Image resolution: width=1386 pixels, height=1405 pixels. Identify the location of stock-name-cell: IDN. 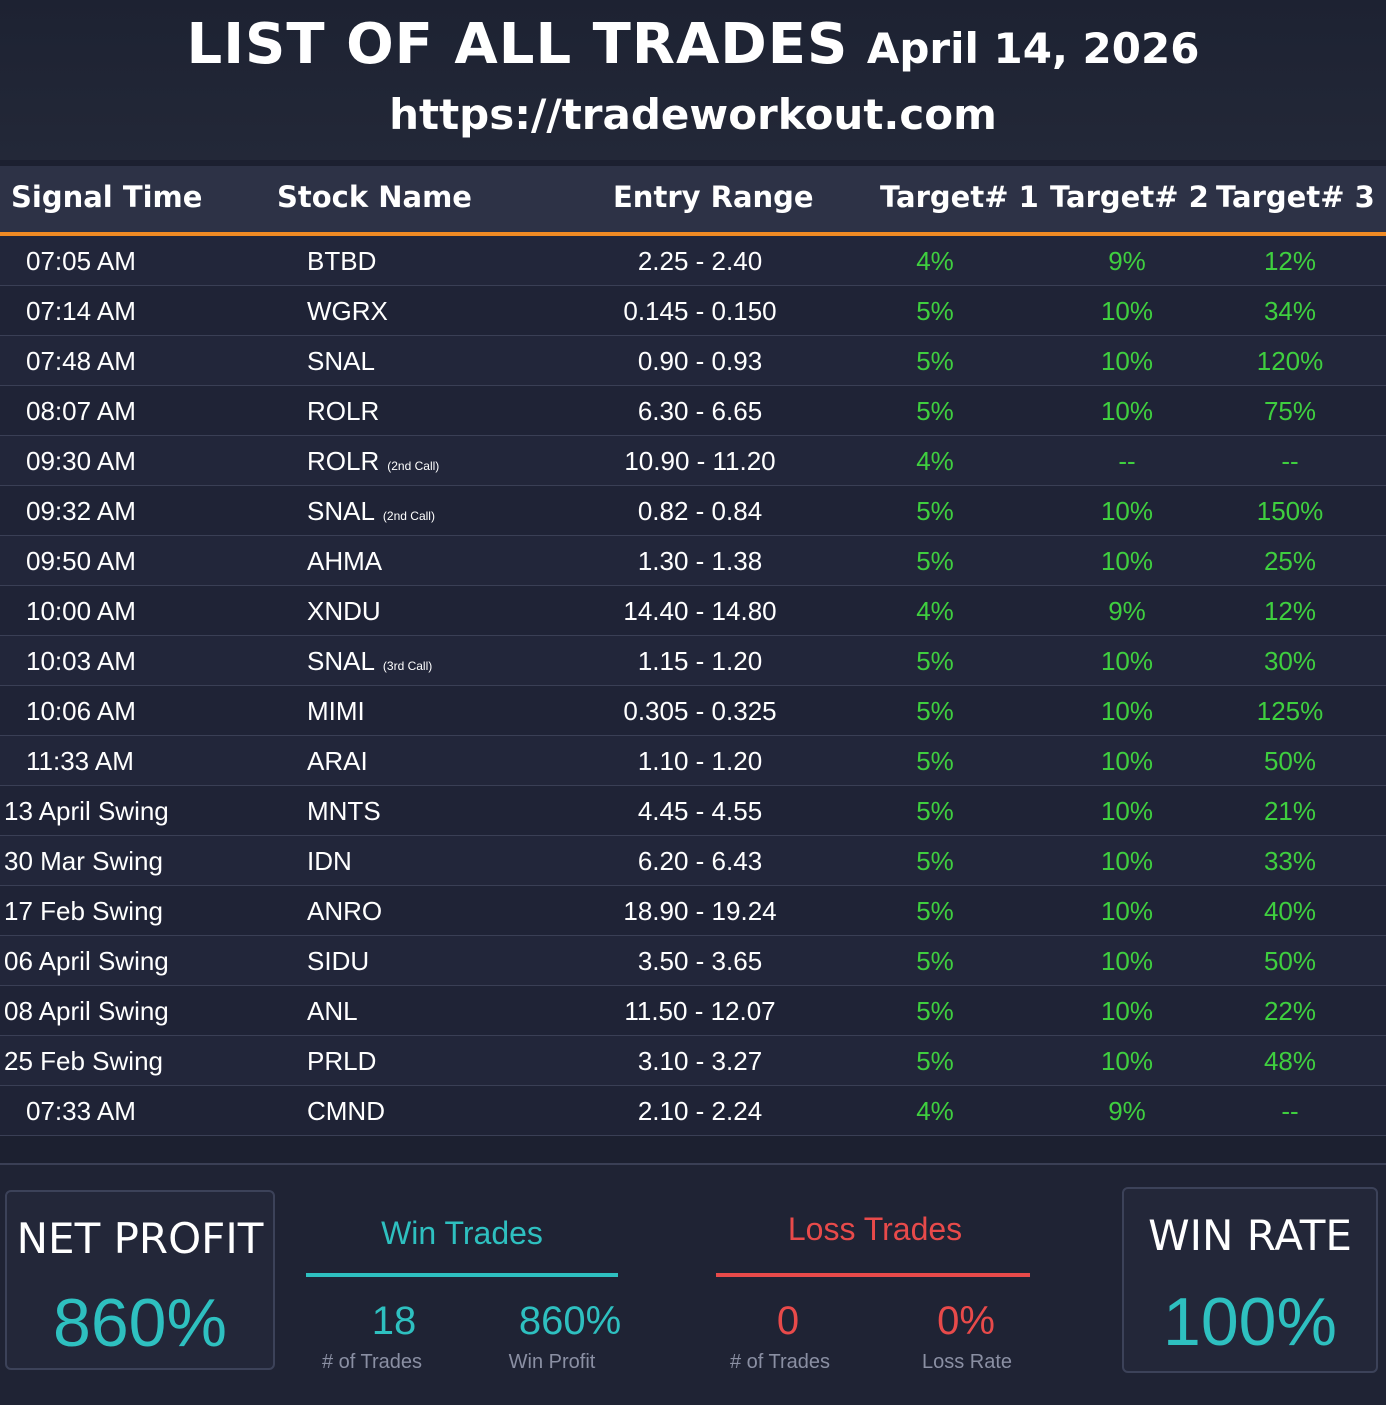
(329, 861).